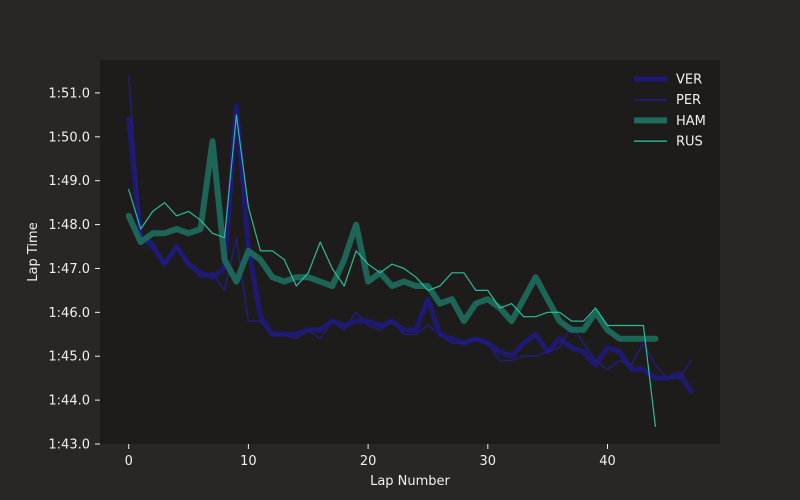 This screenshot has height=500, width=800. What do you see at coordinates (689, 142) in the screenshot?
I see `legend-label-rus: RUS` at bounding box center [689, 142].